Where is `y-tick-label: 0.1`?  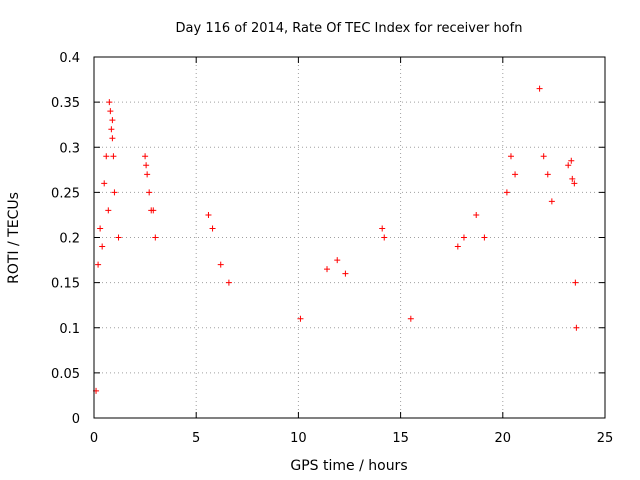 y-tick-label: 0.1 is located at coordinates (69, 329).